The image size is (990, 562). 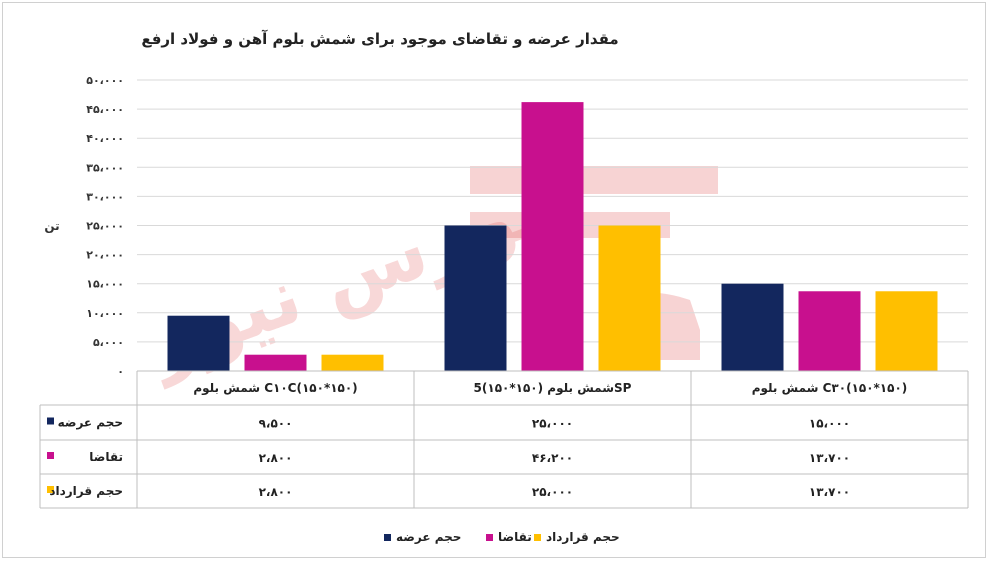 What do you see at coordinates (583, 537) in the screenshot?
I see `legend-label: حجم قرارداد` at bounding box center [583, 537].